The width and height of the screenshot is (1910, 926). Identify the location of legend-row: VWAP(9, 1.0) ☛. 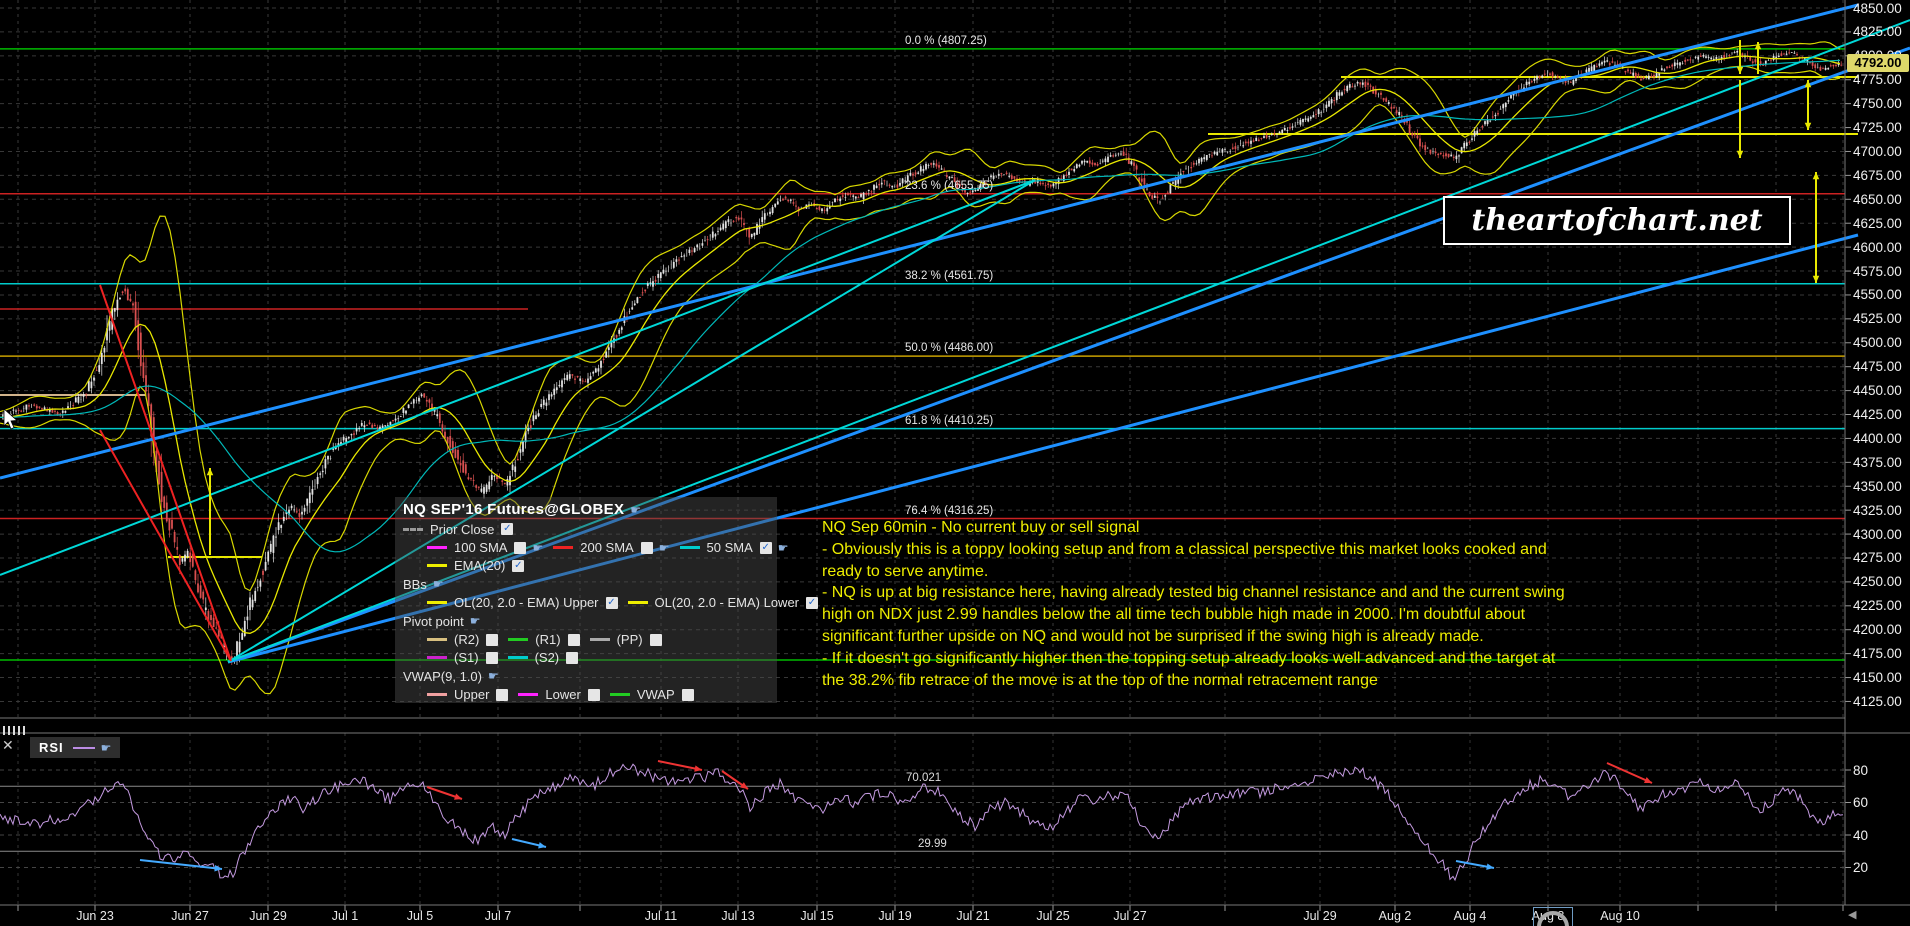
(586, 676).